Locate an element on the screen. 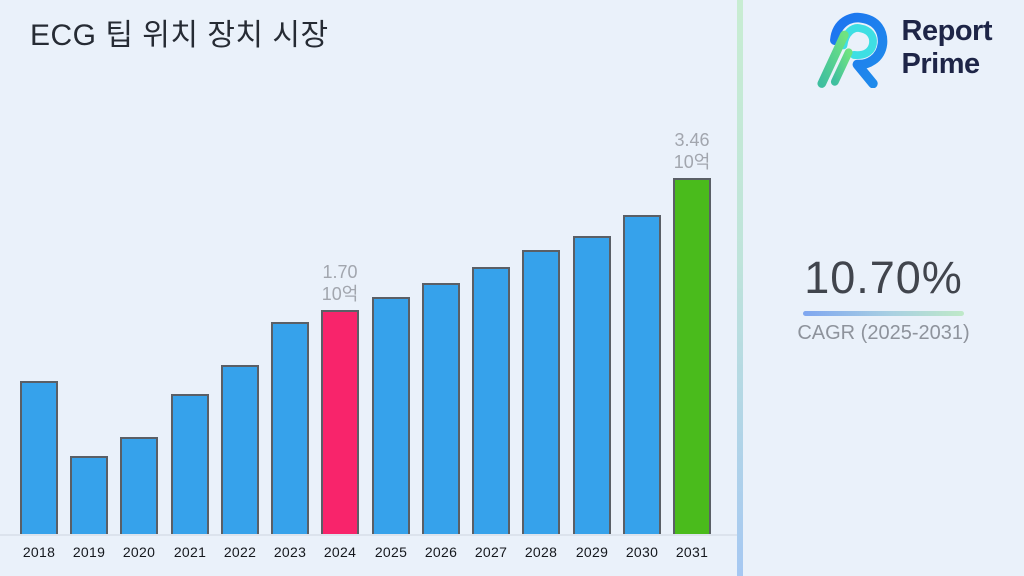  x-axis-label-2020: 2020 is located at coordinates (139, 552).